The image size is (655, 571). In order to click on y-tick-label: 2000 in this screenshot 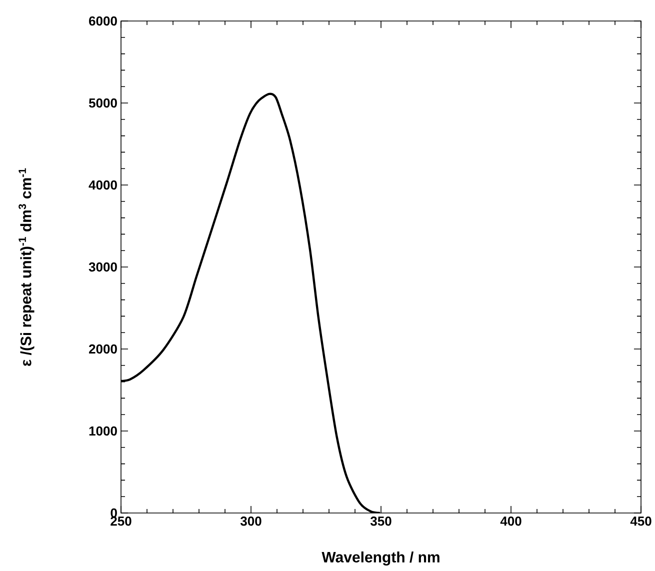, I will do `click(103, 349)`.